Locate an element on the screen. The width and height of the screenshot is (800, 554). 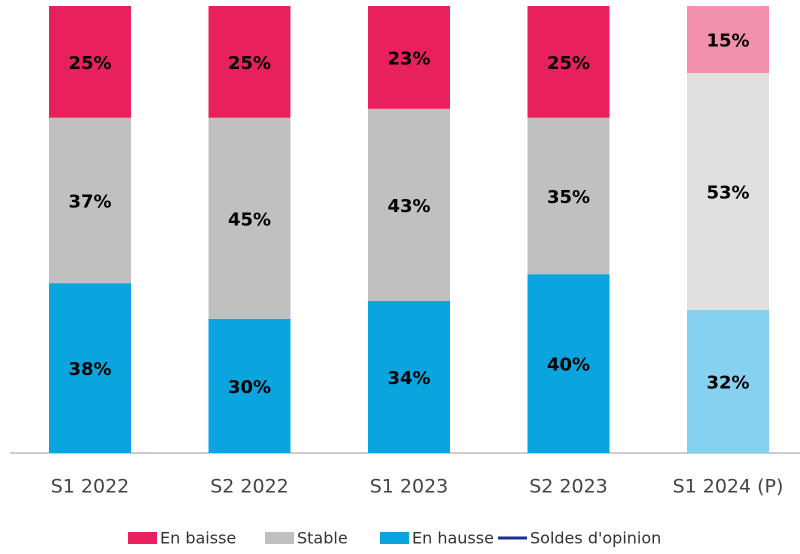
value-label: 40% is located at coordinates (568, 365).